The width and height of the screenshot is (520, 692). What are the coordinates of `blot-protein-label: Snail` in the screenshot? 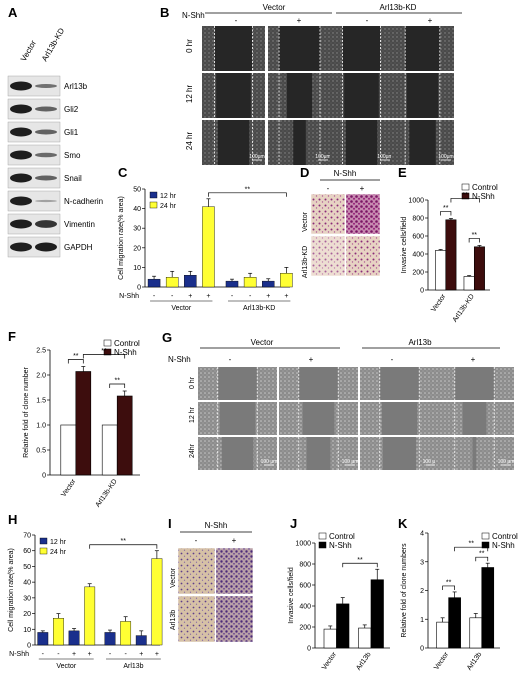 It's located at (73, 178).